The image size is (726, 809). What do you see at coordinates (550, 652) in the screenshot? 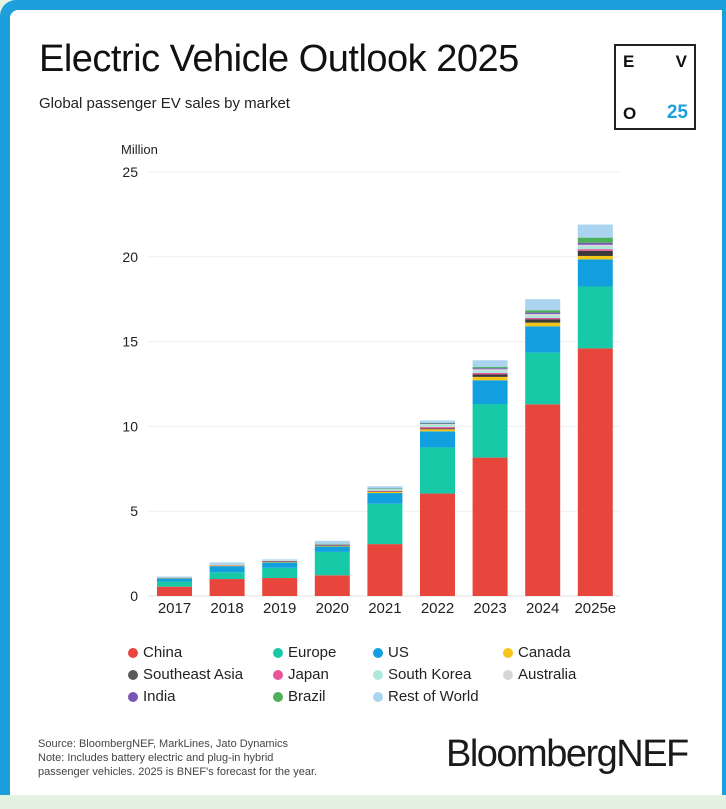
I see `legend-item-canada: Canada` at bounding box center [550, 652].